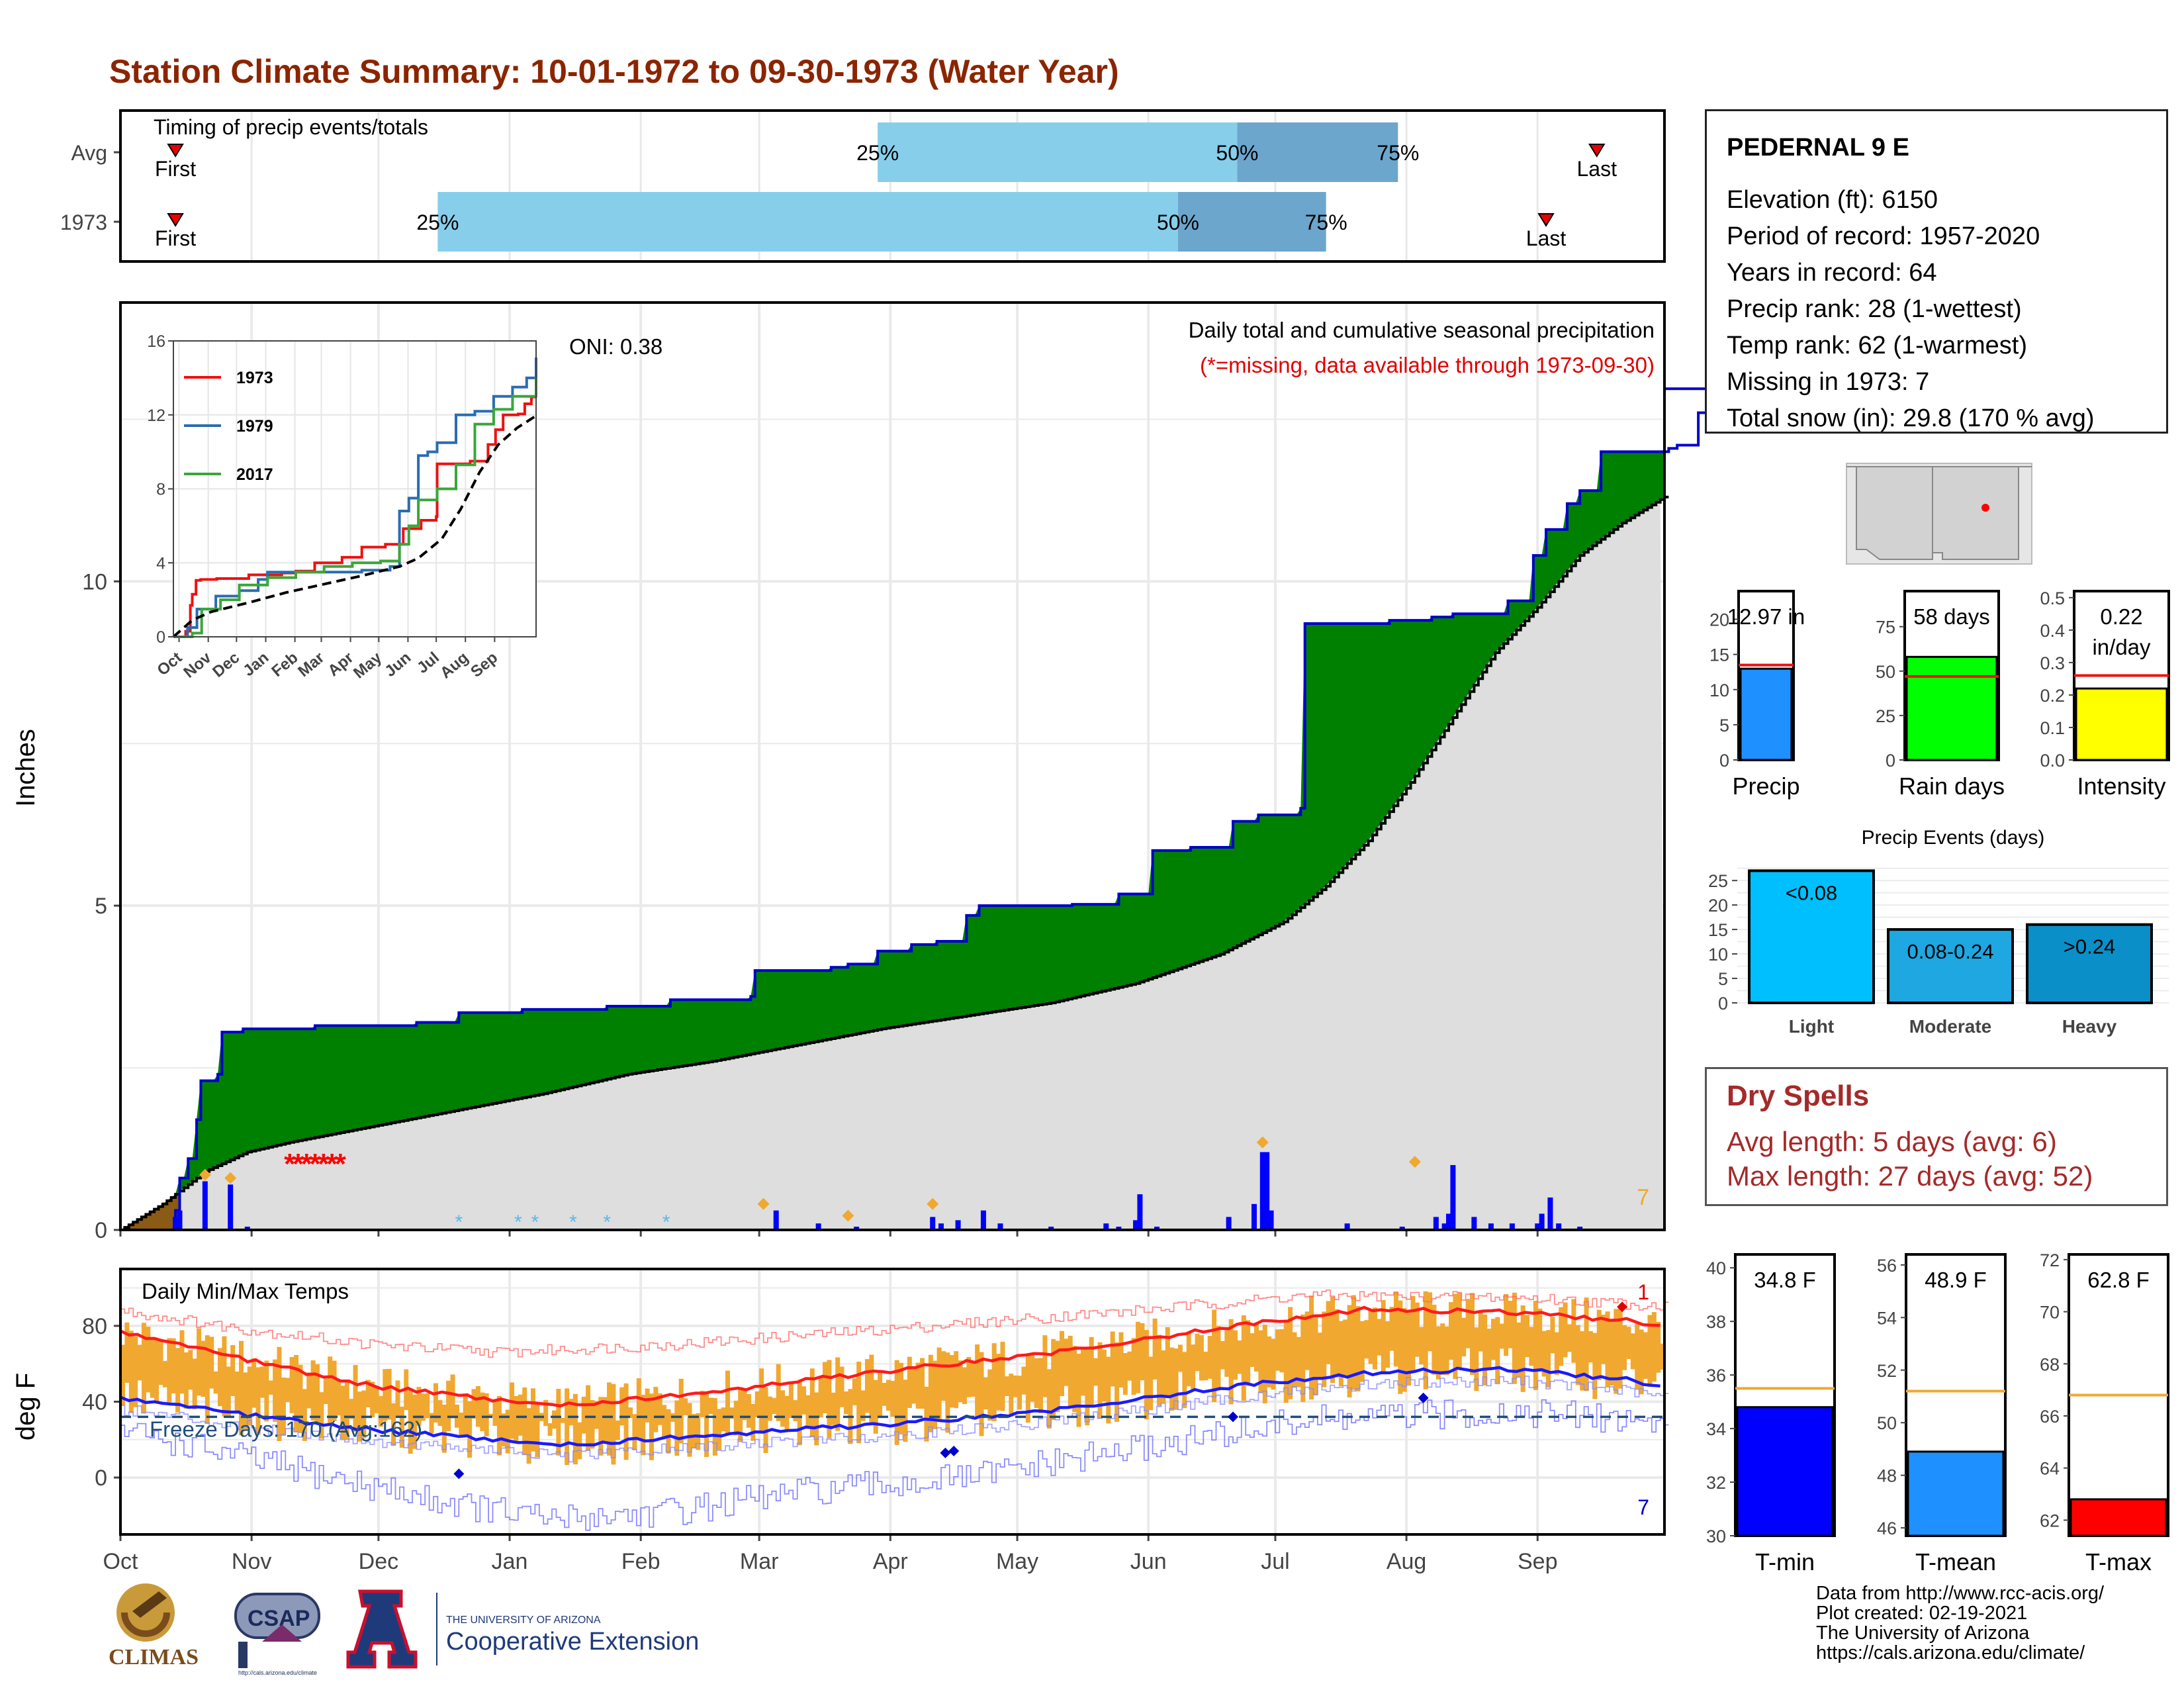  I want to click on map-new-mexico, so click(1976, 513).